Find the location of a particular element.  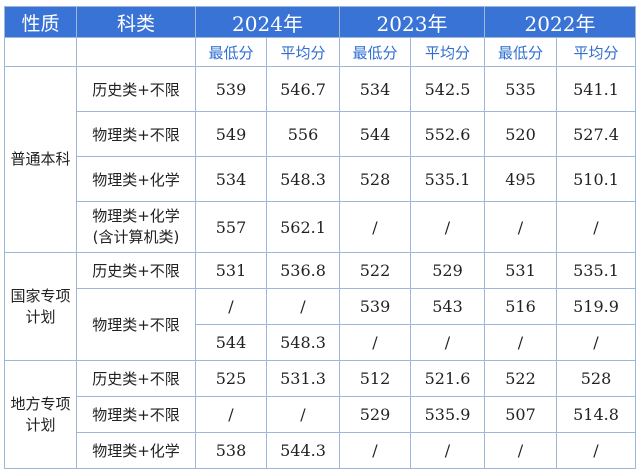

value-cell: 538 is located at coordinates (231, 450).